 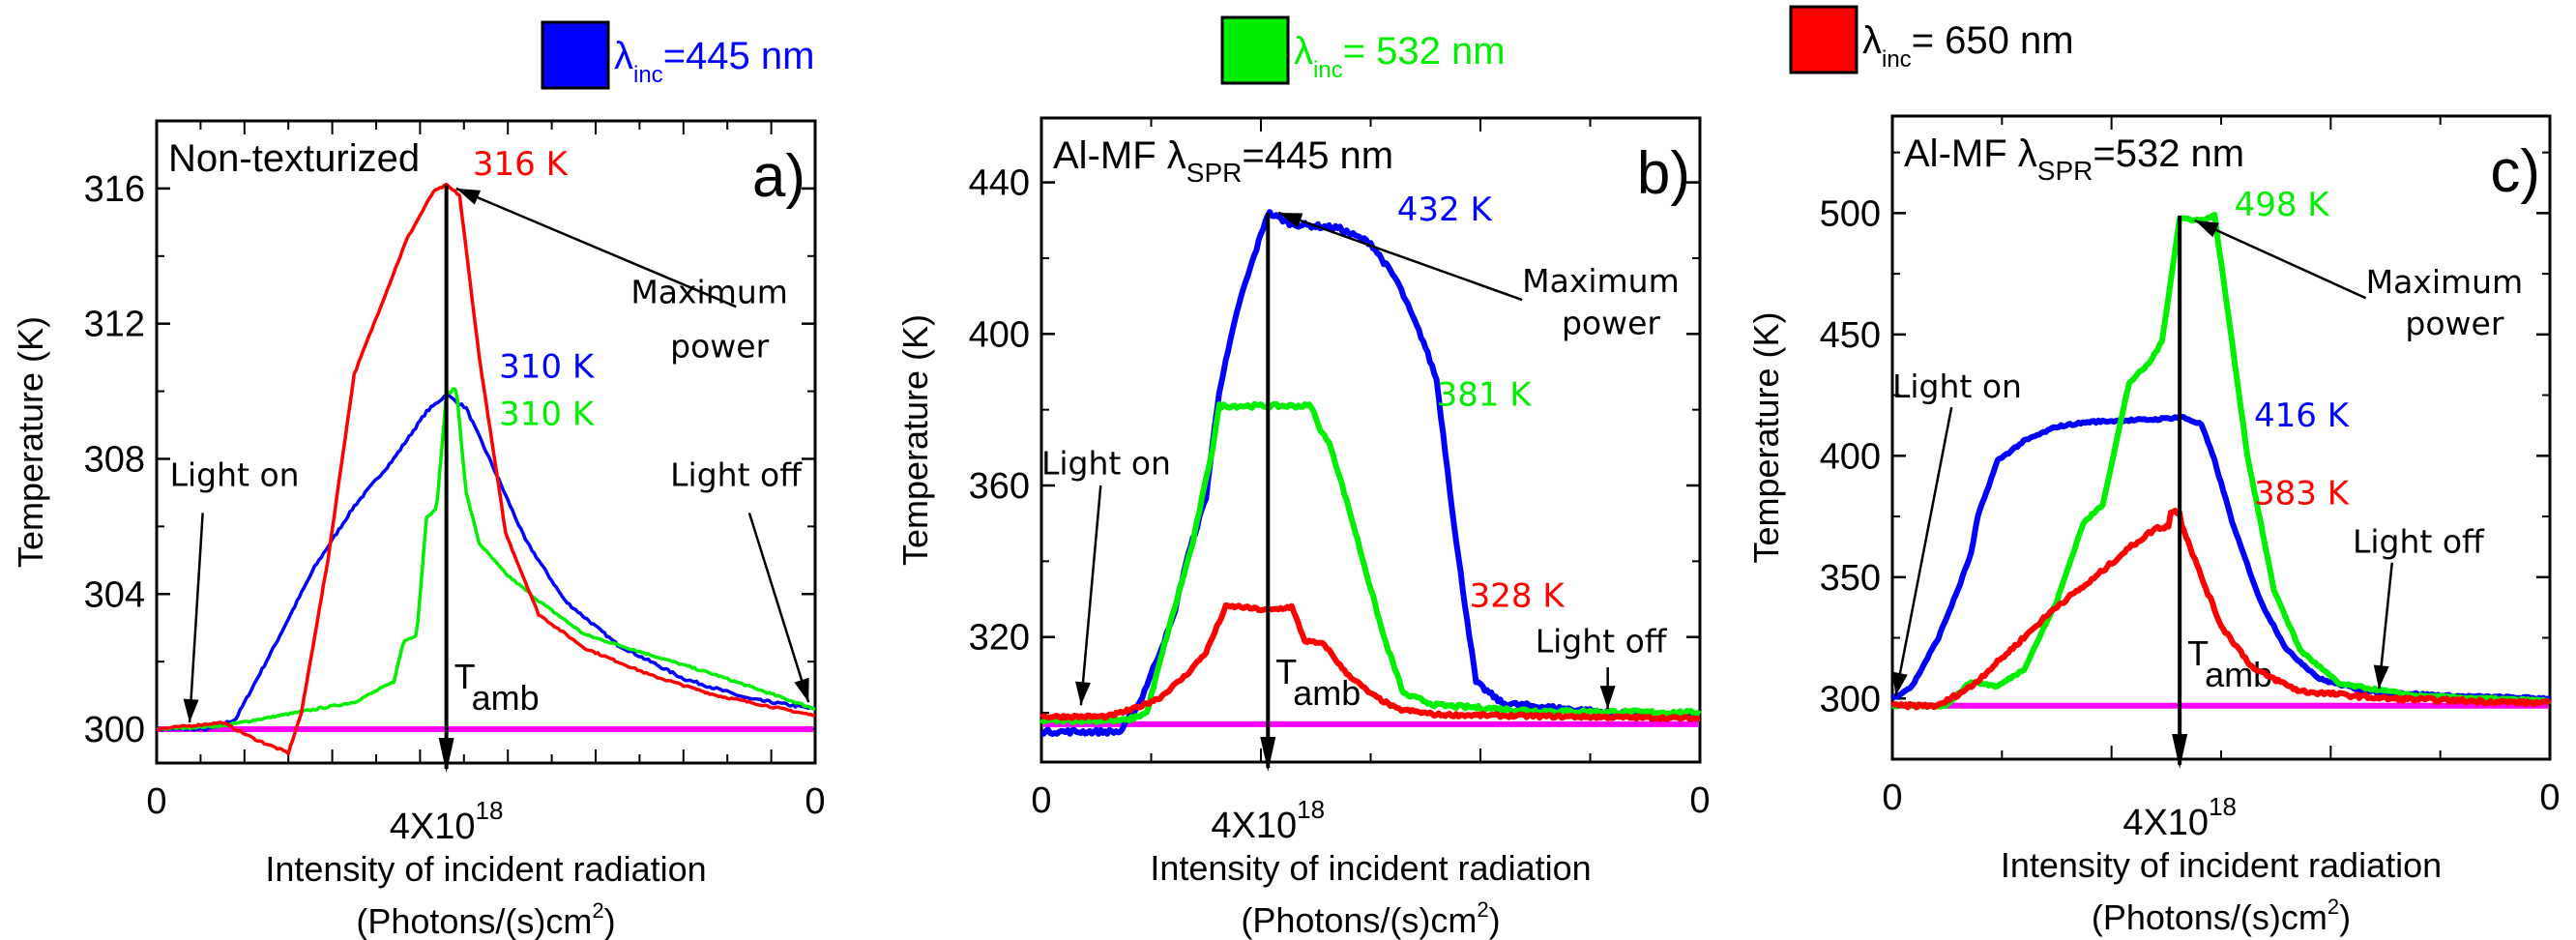 I want to click on panel-title-end: =532 nm, so click(x=2168, y=153).